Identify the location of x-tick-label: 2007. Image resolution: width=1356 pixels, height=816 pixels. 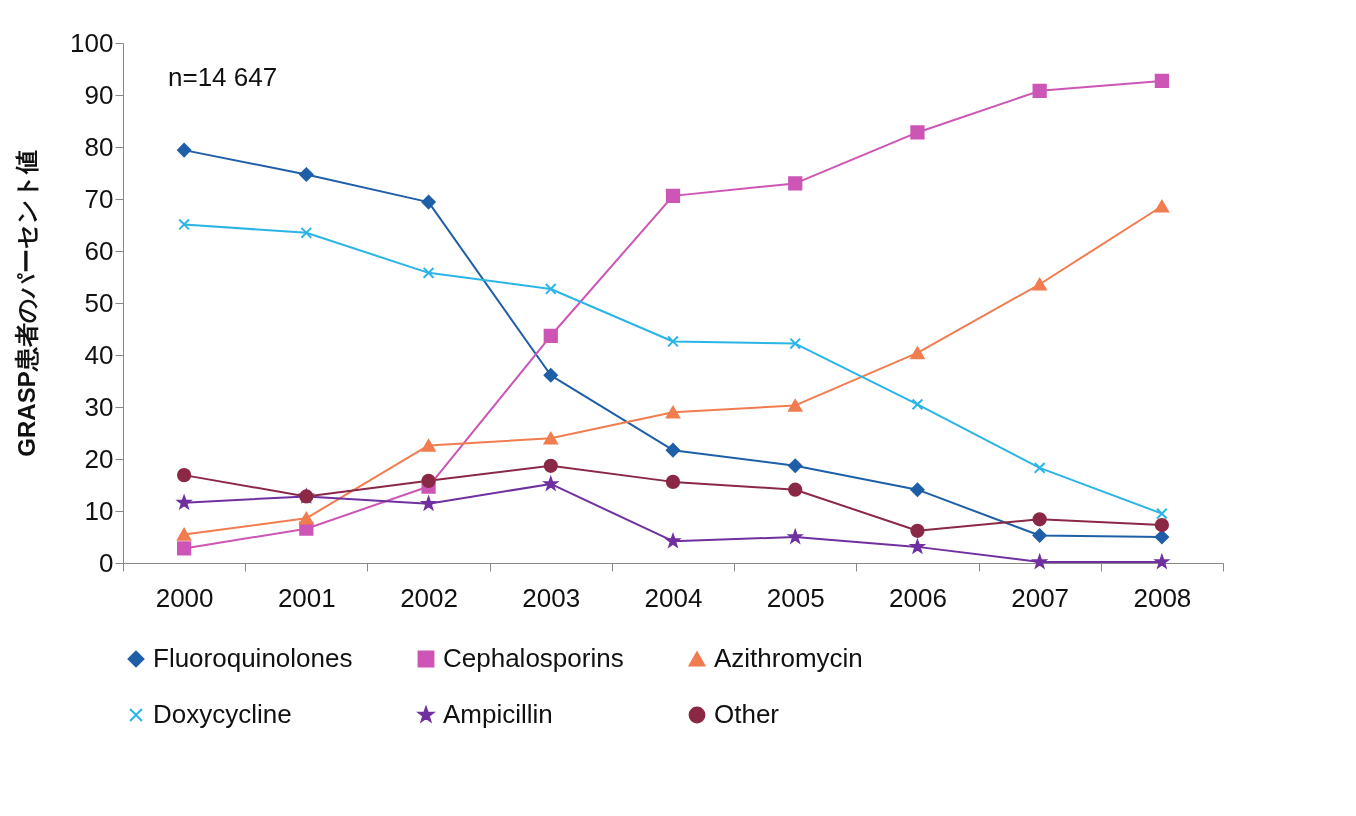
(1040, 597).